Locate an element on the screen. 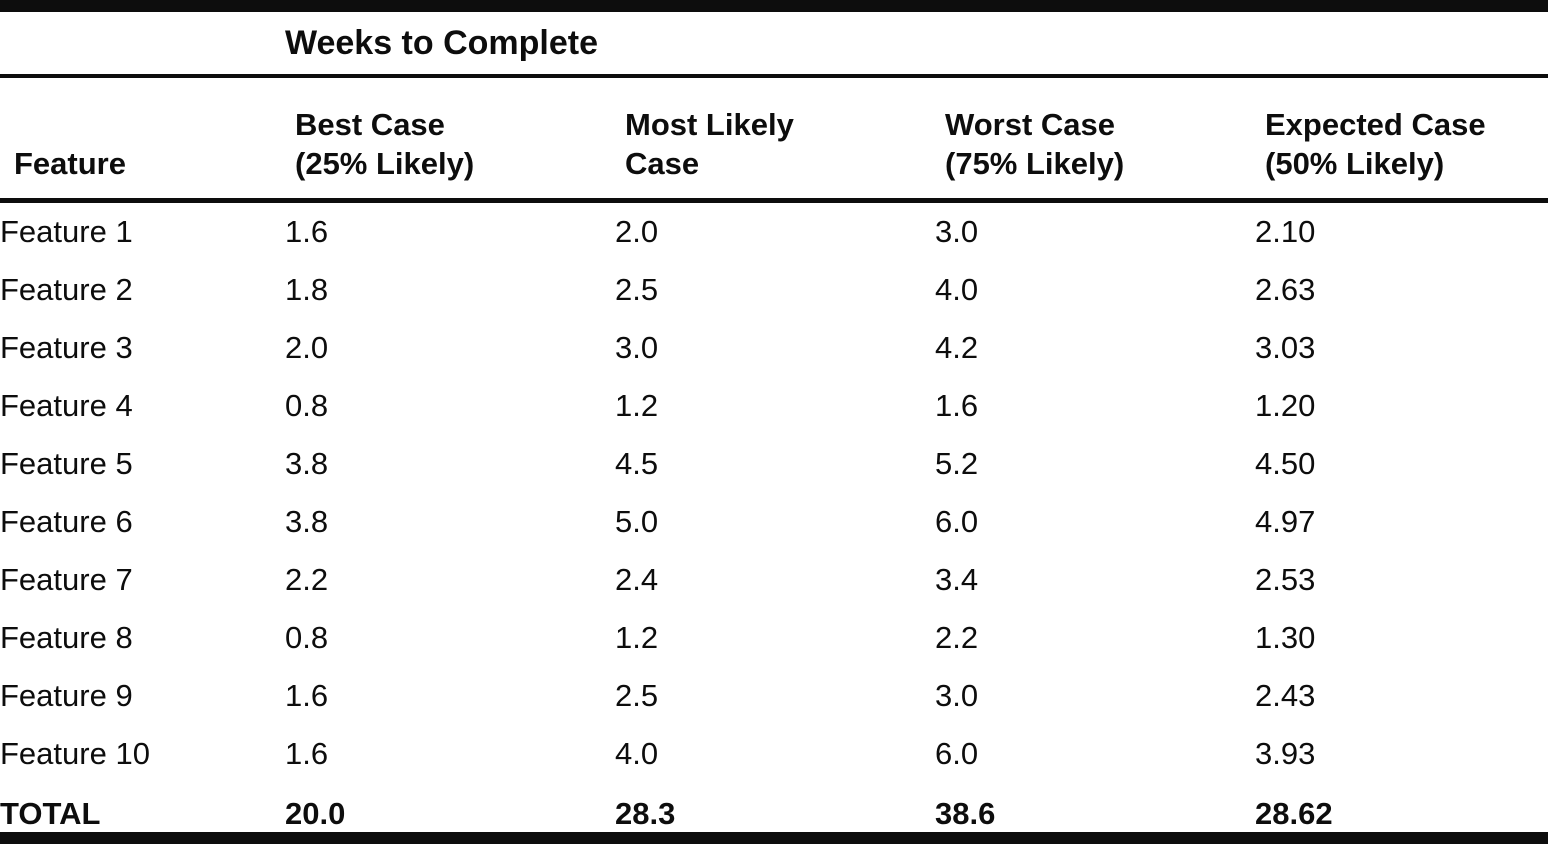  value-cell: 4.2 is located at coordinates (957, 347).